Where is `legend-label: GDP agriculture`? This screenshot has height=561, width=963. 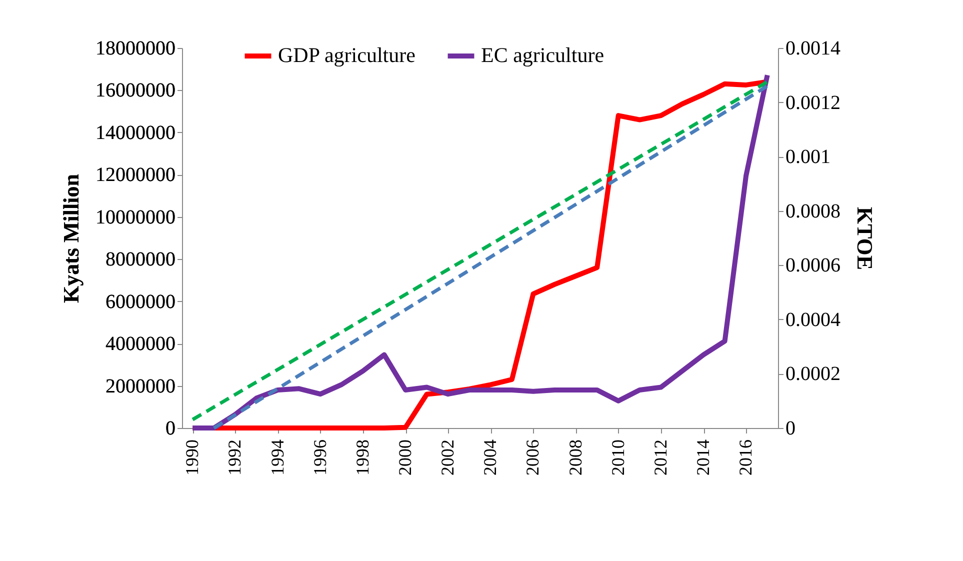 legend-label: GDP agriculture is located at coordinates (347, 55).